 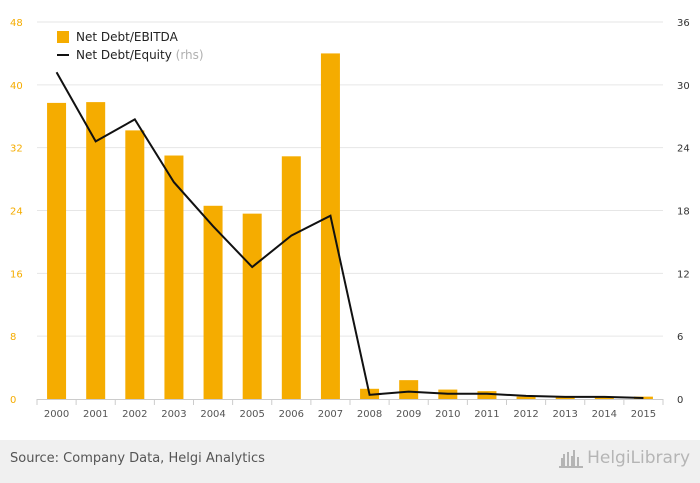 I want to click on y-right-tick-label: 36, so click(x=683, y=23).